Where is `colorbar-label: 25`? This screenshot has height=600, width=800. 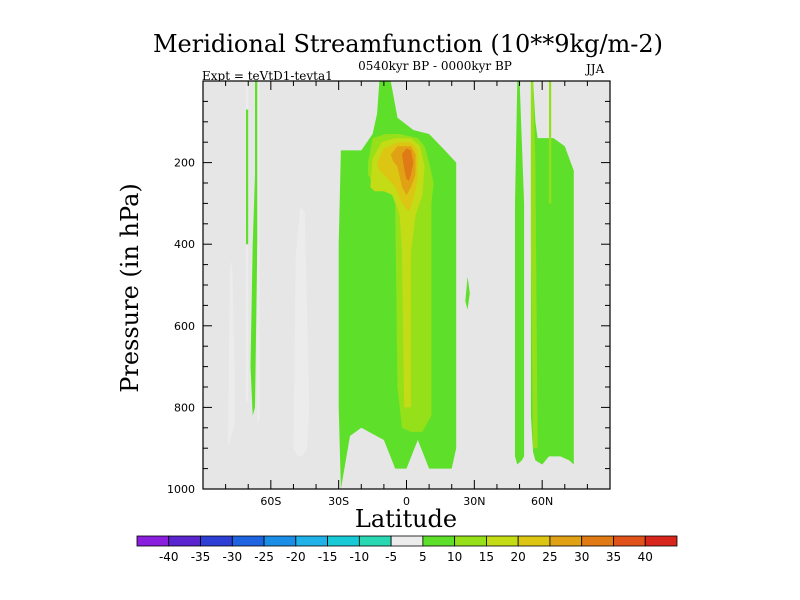 colorbar-label: 25 is located at coordinates (549, 557).